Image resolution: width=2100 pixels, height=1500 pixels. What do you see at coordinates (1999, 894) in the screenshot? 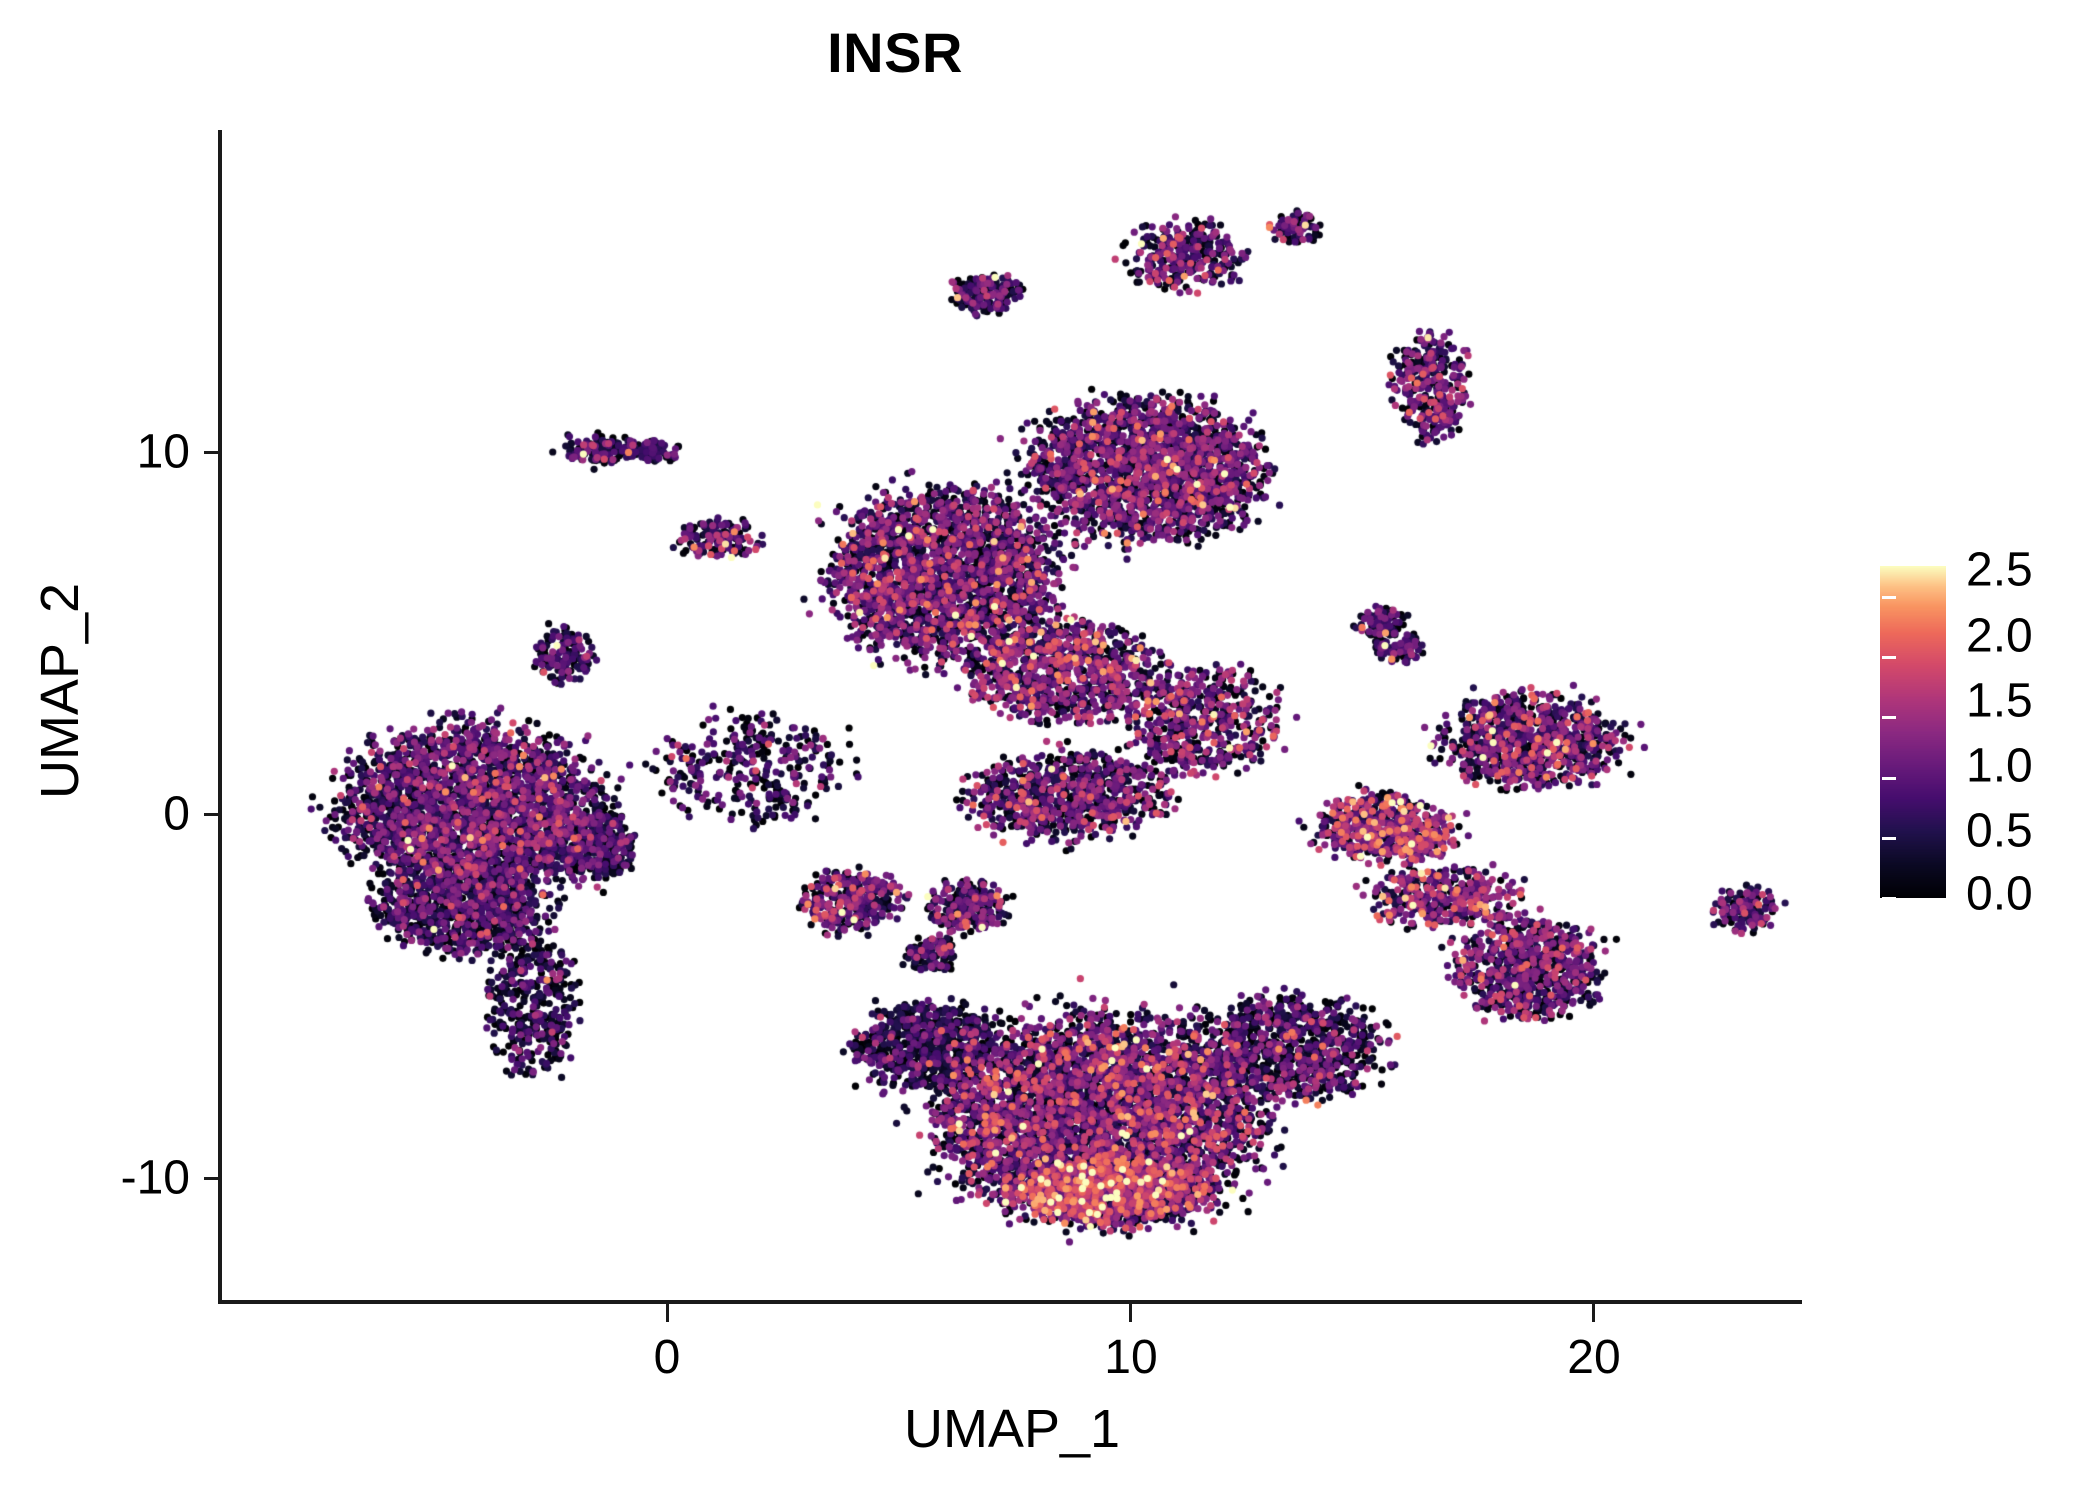
I see `legend-label-0-0: 0.0` at bounding box center [1999, 894].